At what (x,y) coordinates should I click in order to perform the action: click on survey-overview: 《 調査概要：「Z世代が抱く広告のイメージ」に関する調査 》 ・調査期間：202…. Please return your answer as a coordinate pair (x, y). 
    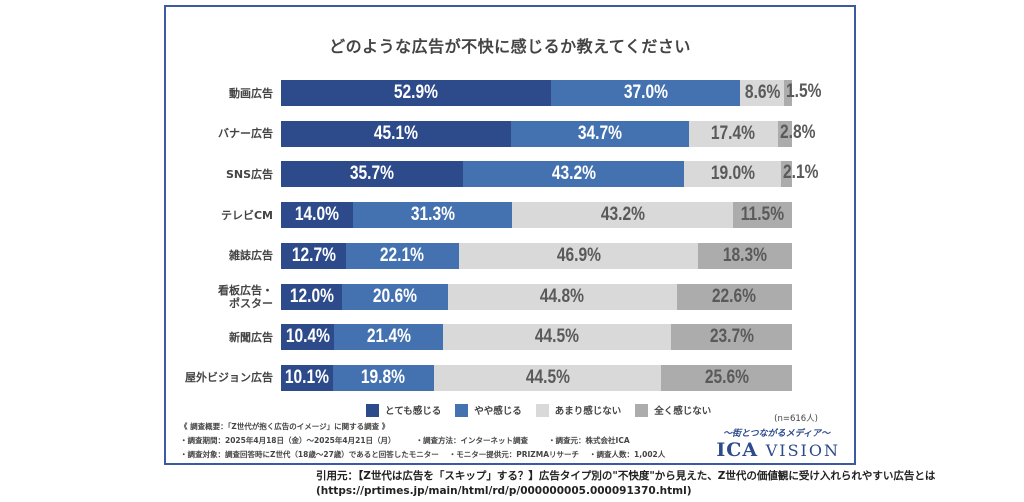
    Looking at the image, I should click on (422, 441).